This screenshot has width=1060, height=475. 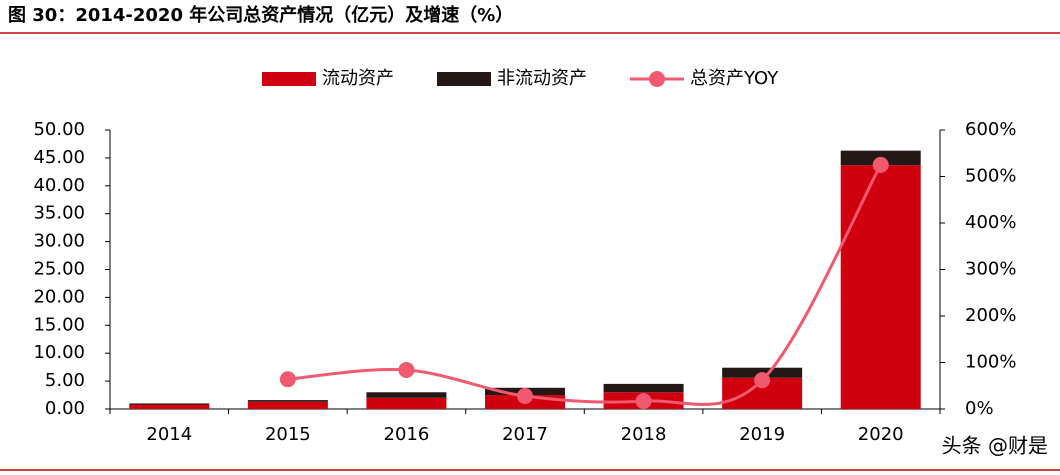 What do you see at coordinates (59, 129) in the screenshot?
I see `y-tick-label: 50.00` at bounding box center [59, 129].